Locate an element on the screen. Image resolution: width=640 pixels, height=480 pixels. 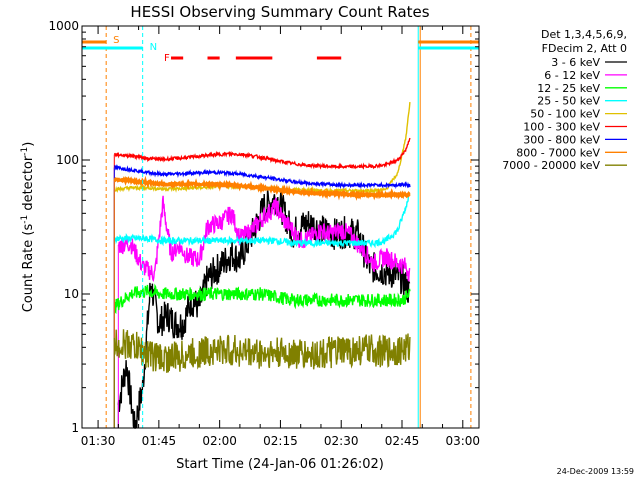
legend-label-9: 7000 - 20000 keV is located at coordinates (551, 165).